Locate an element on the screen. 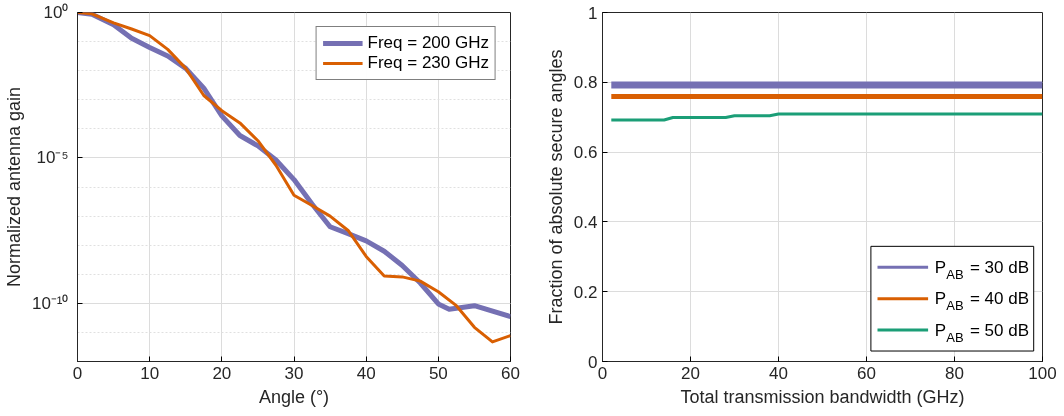 This screenshot has width=1064, height=416. x-axis-title: Angle (°) is located at coordinates (294, 396).